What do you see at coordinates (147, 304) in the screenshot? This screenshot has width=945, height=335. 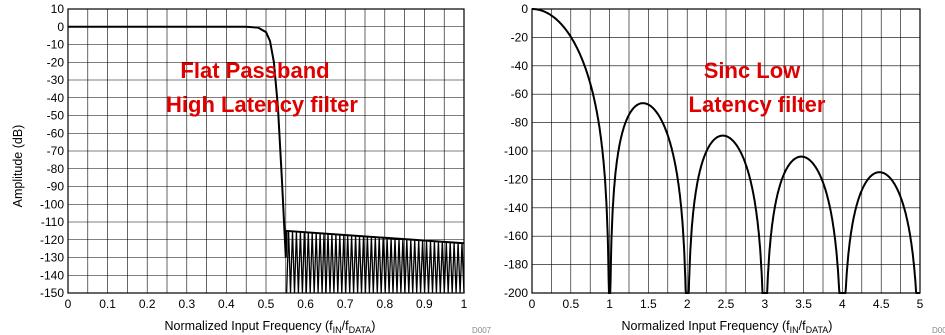 I see `x-tick-label: 0.2` at bounding box center [147, 304].